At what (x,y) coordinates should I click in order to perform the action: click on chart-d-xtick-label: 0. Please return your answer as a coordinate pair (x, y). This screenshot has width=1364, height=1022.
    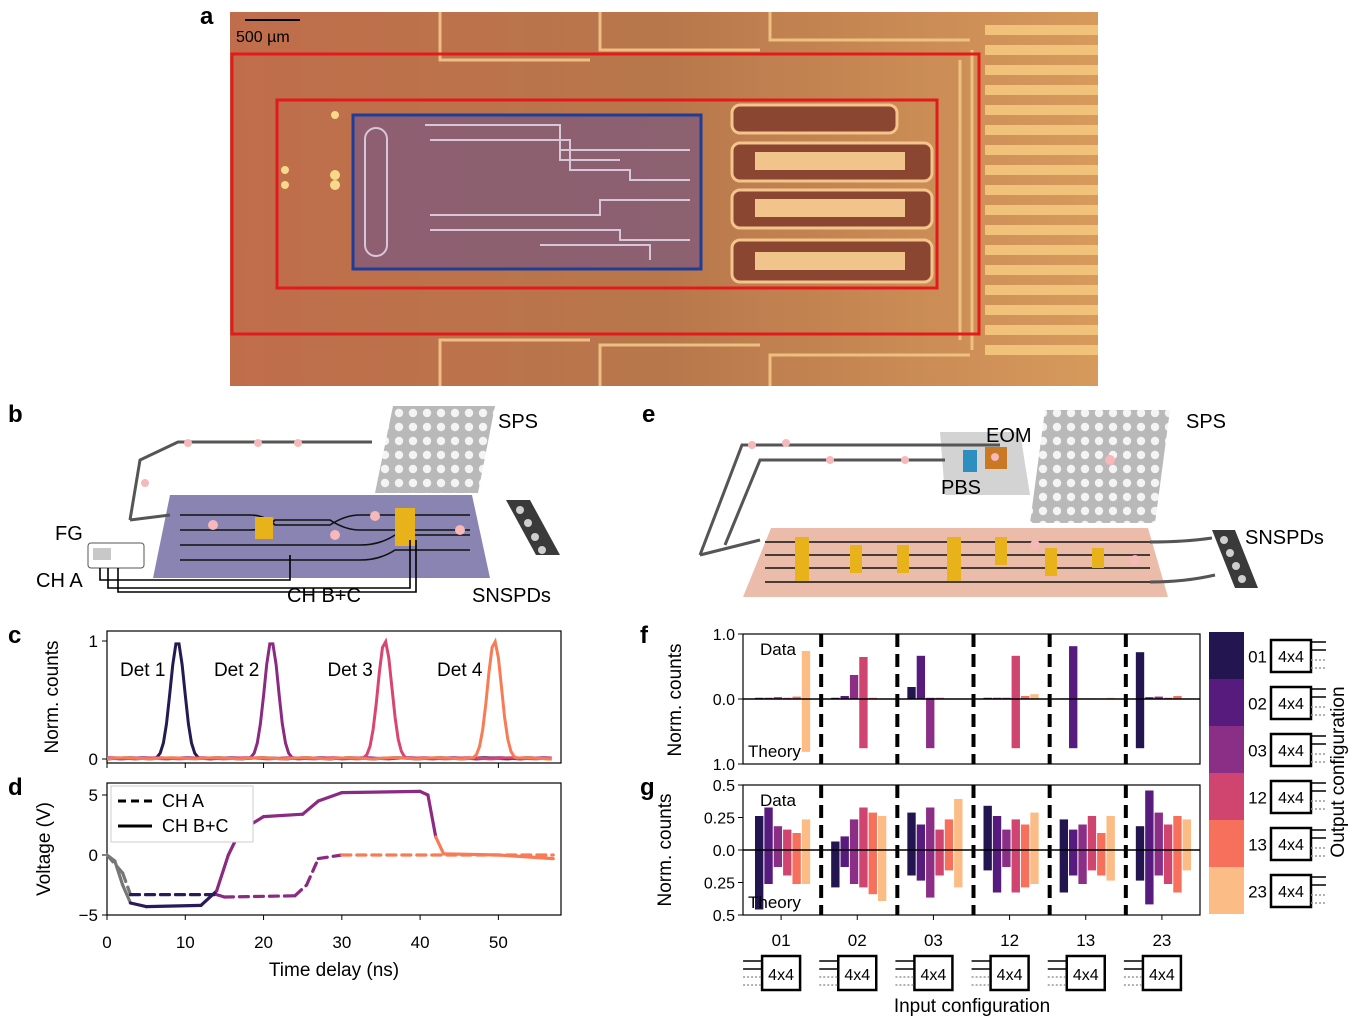
    Looking at the image, I should click on (106, 942).